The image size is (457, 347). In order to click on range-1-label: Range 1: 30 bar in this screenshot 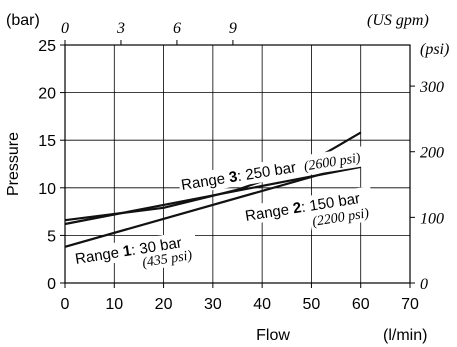, I will do `click(134, 250)`.